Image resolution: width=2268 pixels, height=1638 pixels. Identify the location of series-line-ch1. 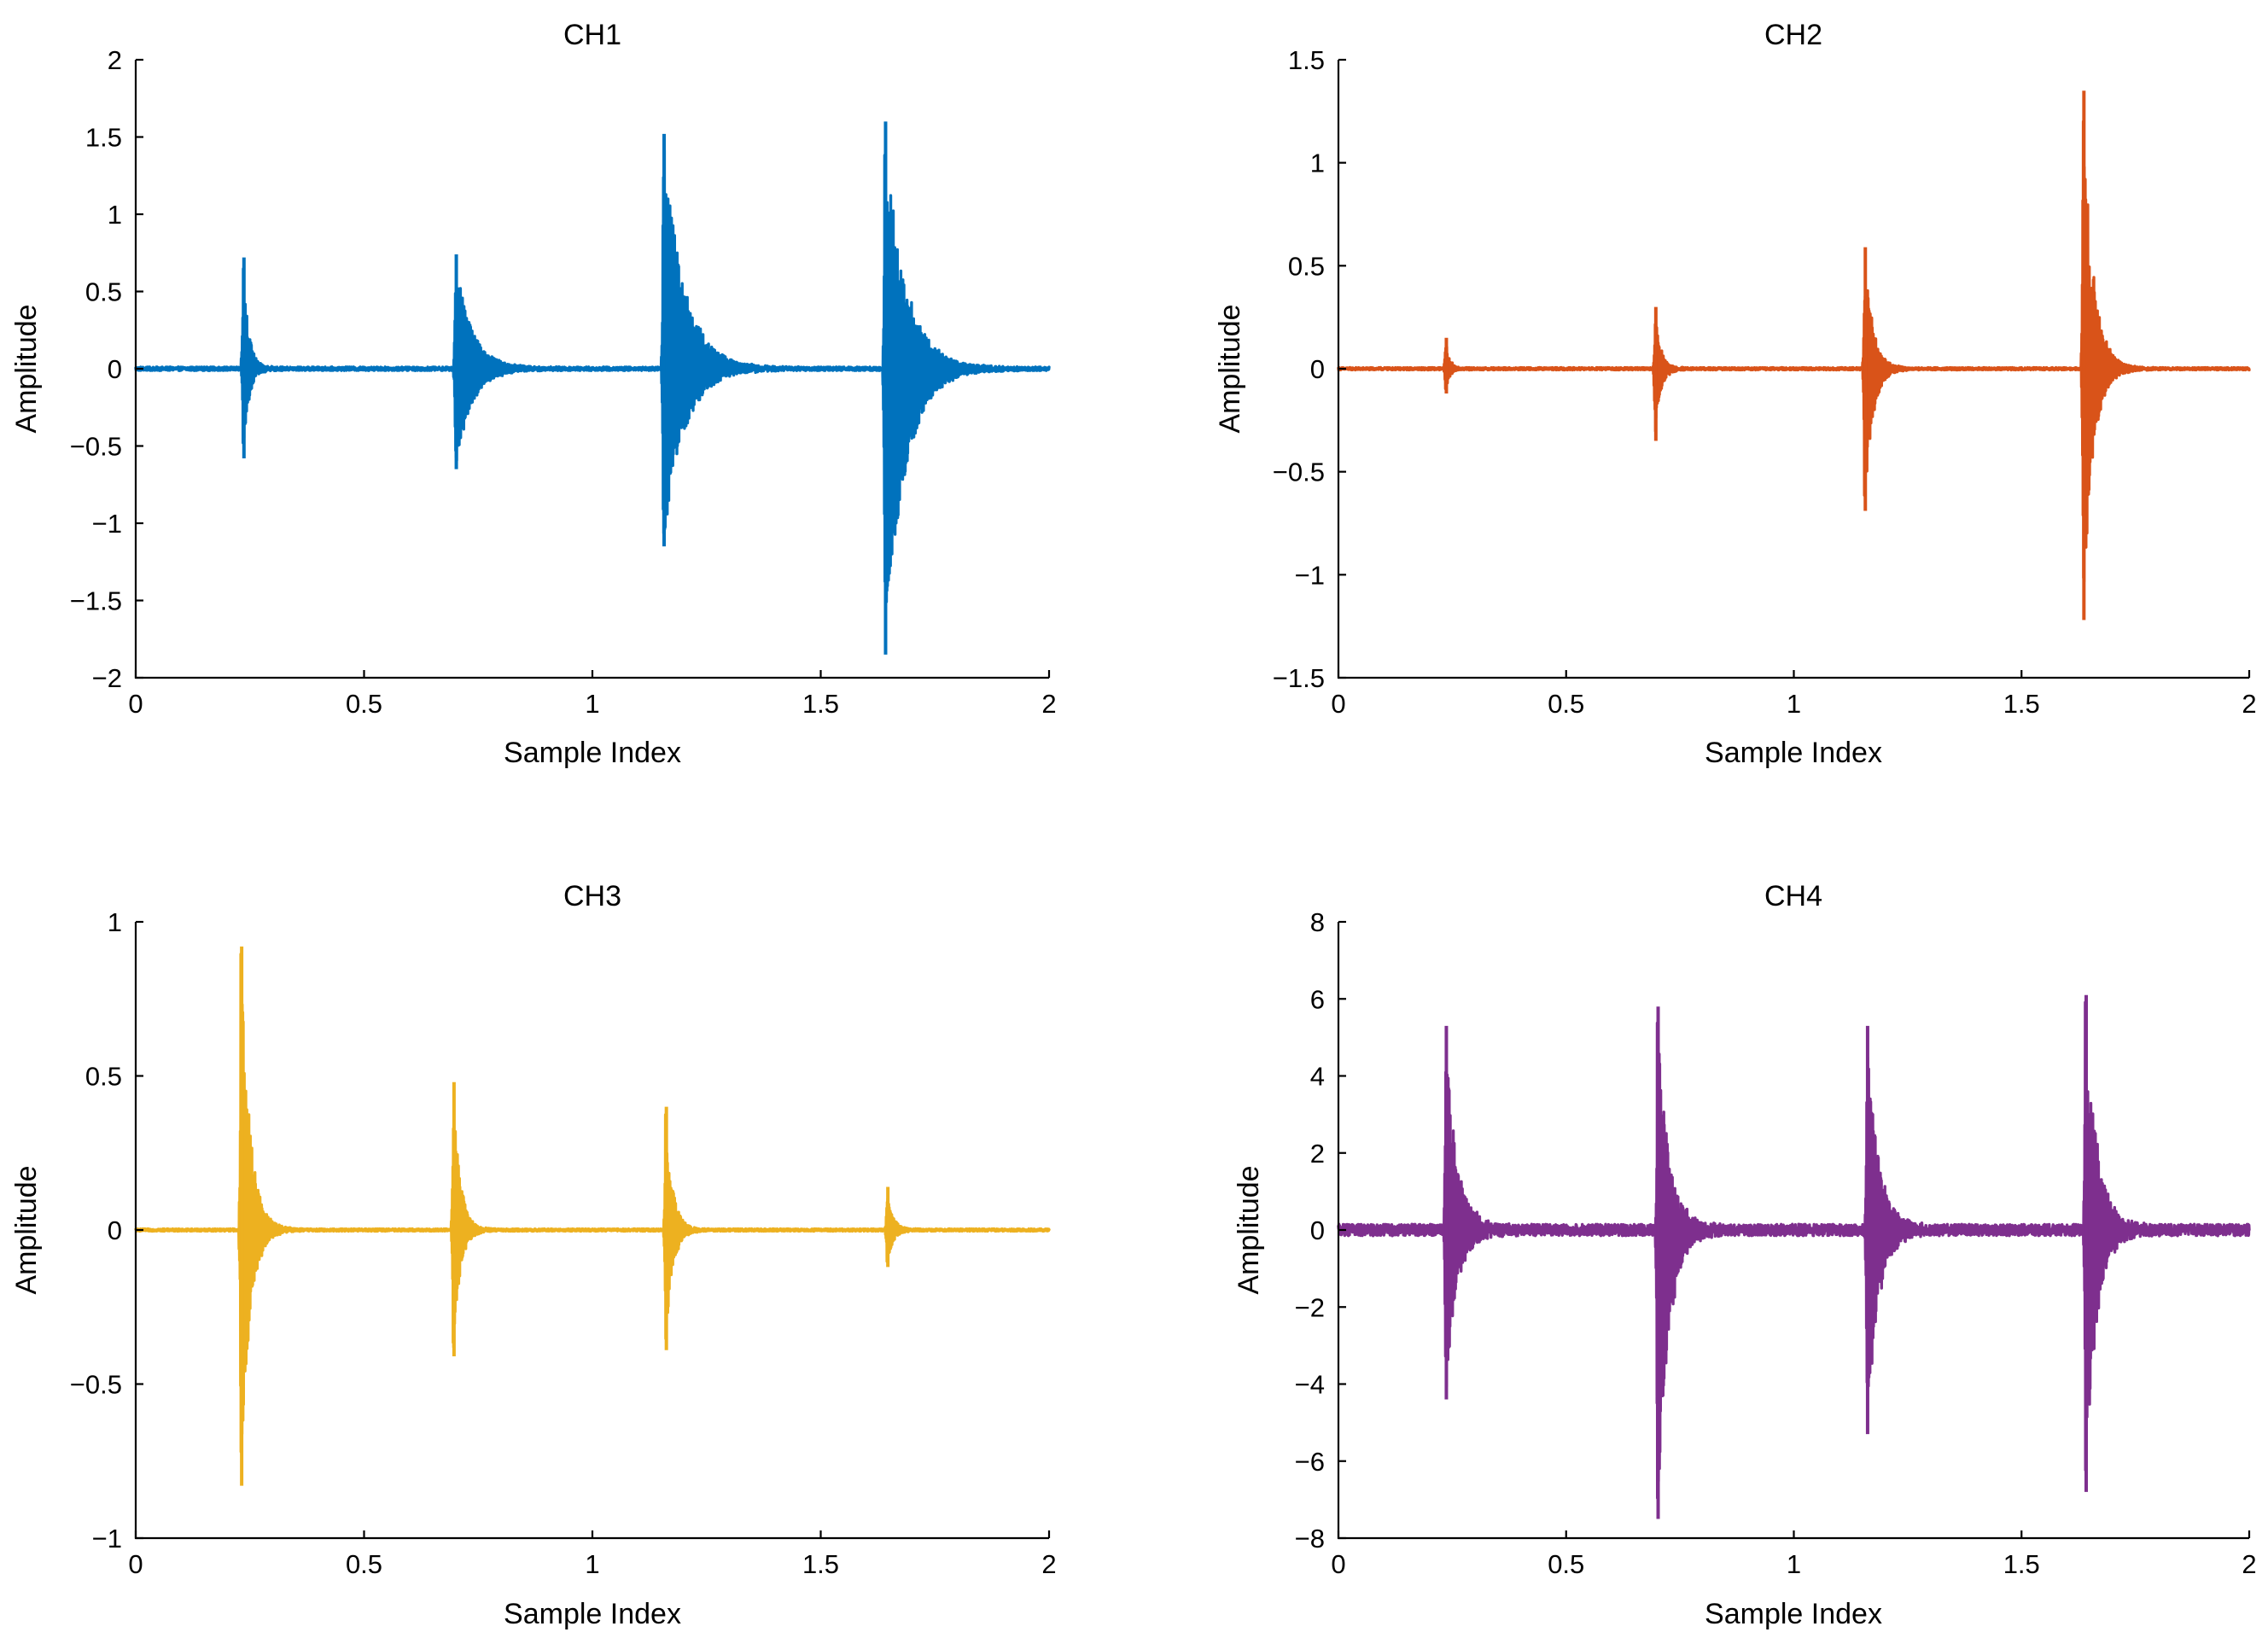
(592, 376).